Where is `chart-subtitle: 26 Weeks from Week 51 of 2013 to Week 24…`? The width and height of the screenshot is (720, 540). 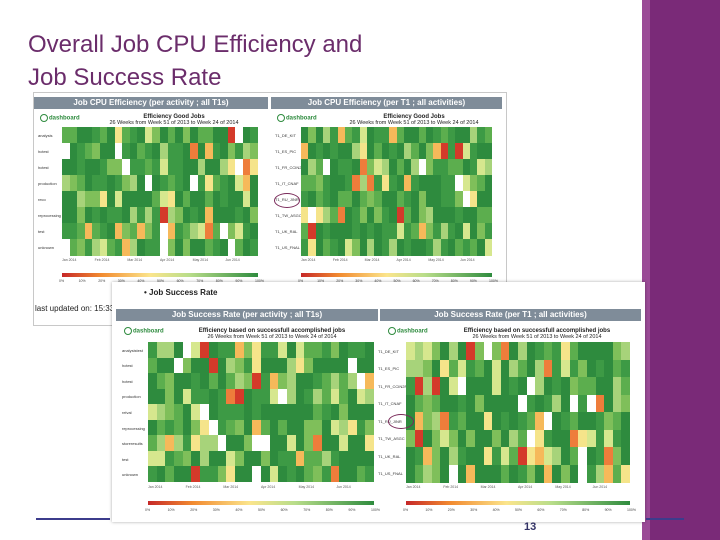 chart-subtitle: 26 Weeks from Week 51 of 2013 to Week 24… is located at coordinates (272, 337).